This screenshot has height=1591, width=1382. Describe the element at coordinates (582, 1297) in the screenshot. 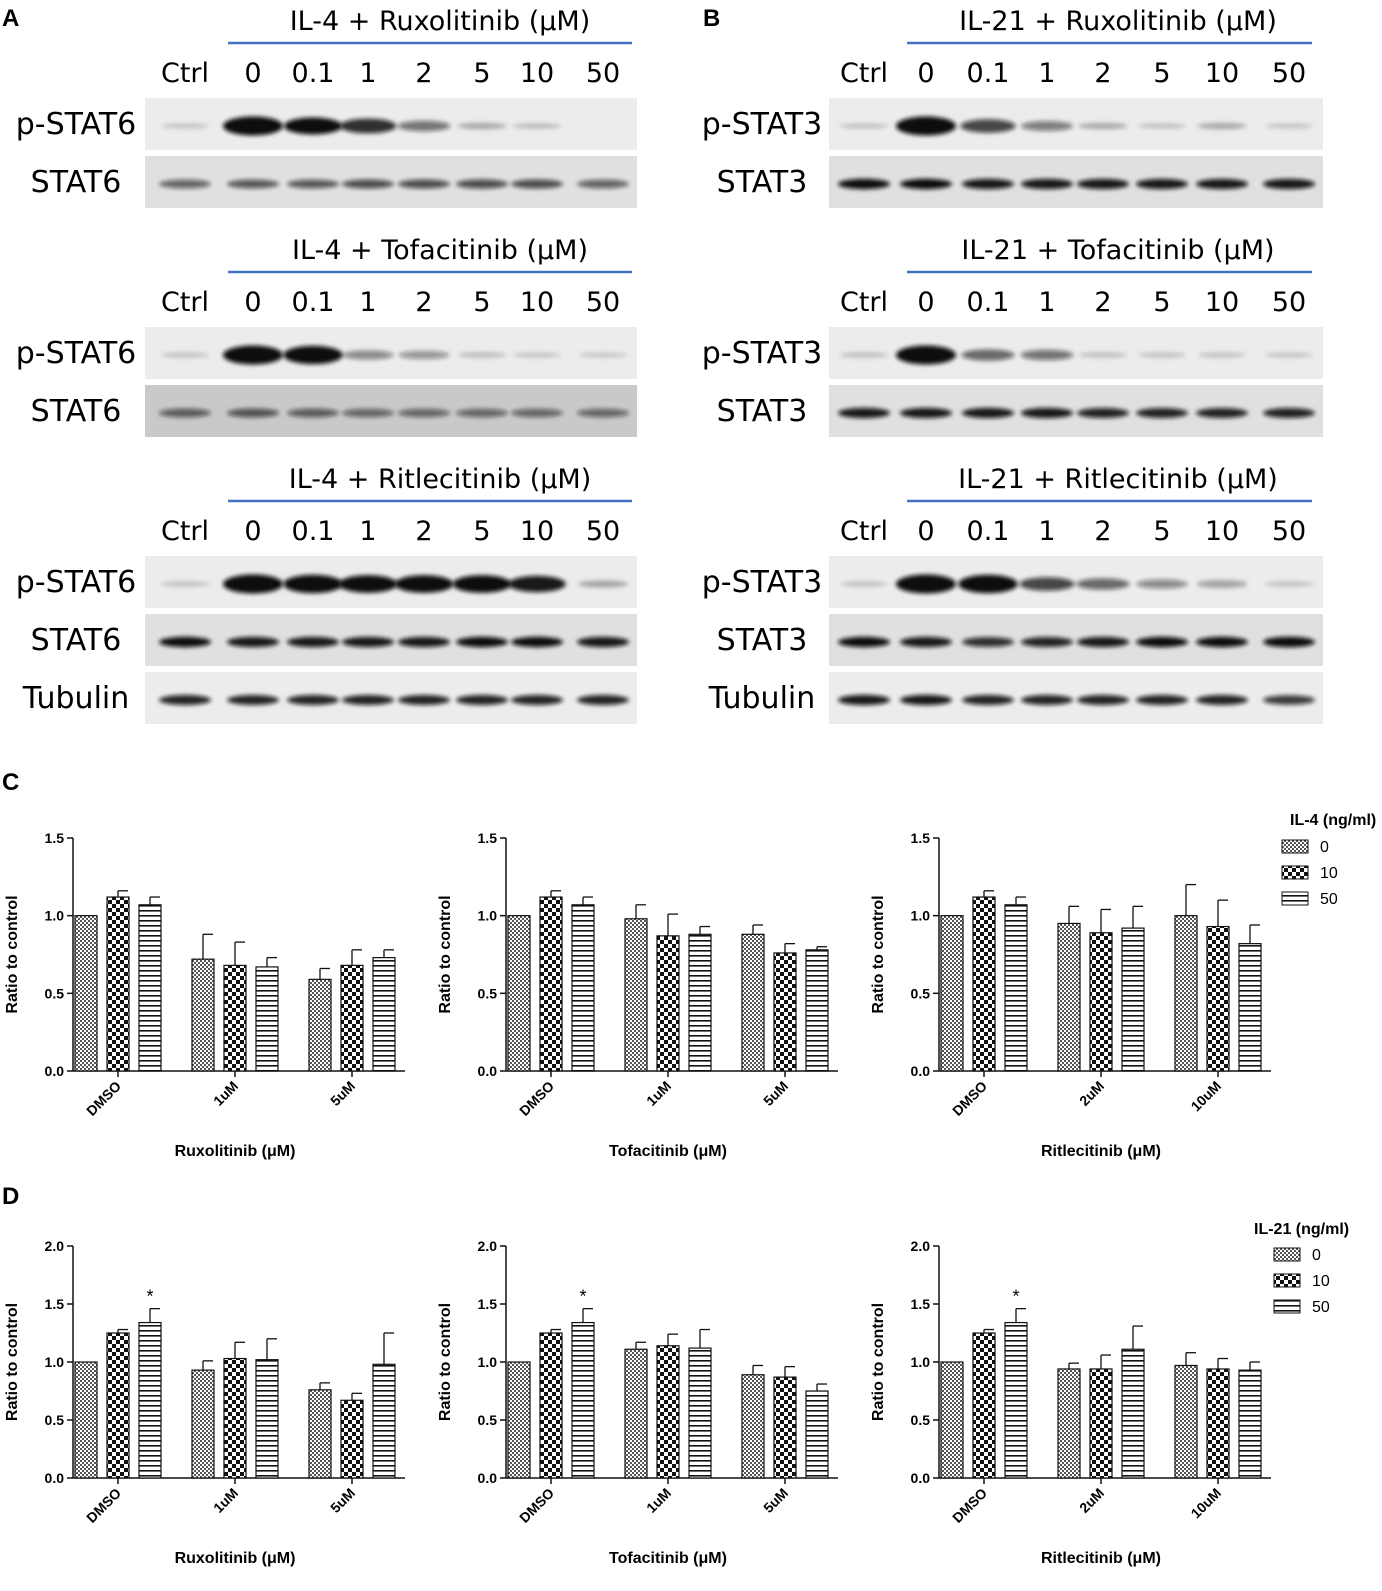

I see `significance-star: *` at that location.